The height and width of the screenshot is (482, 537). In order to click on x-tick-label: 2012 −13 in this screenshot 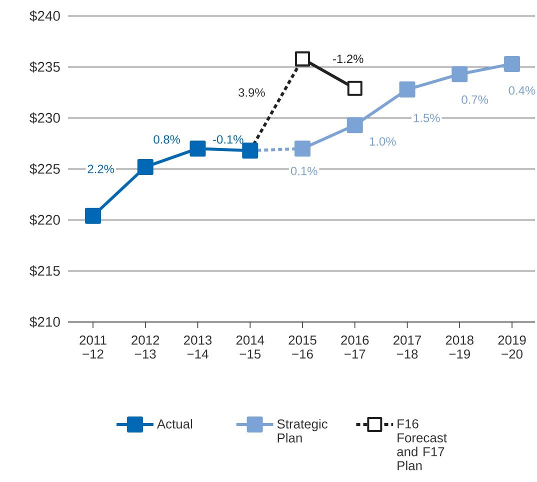, I will do `click(146, 347)`.